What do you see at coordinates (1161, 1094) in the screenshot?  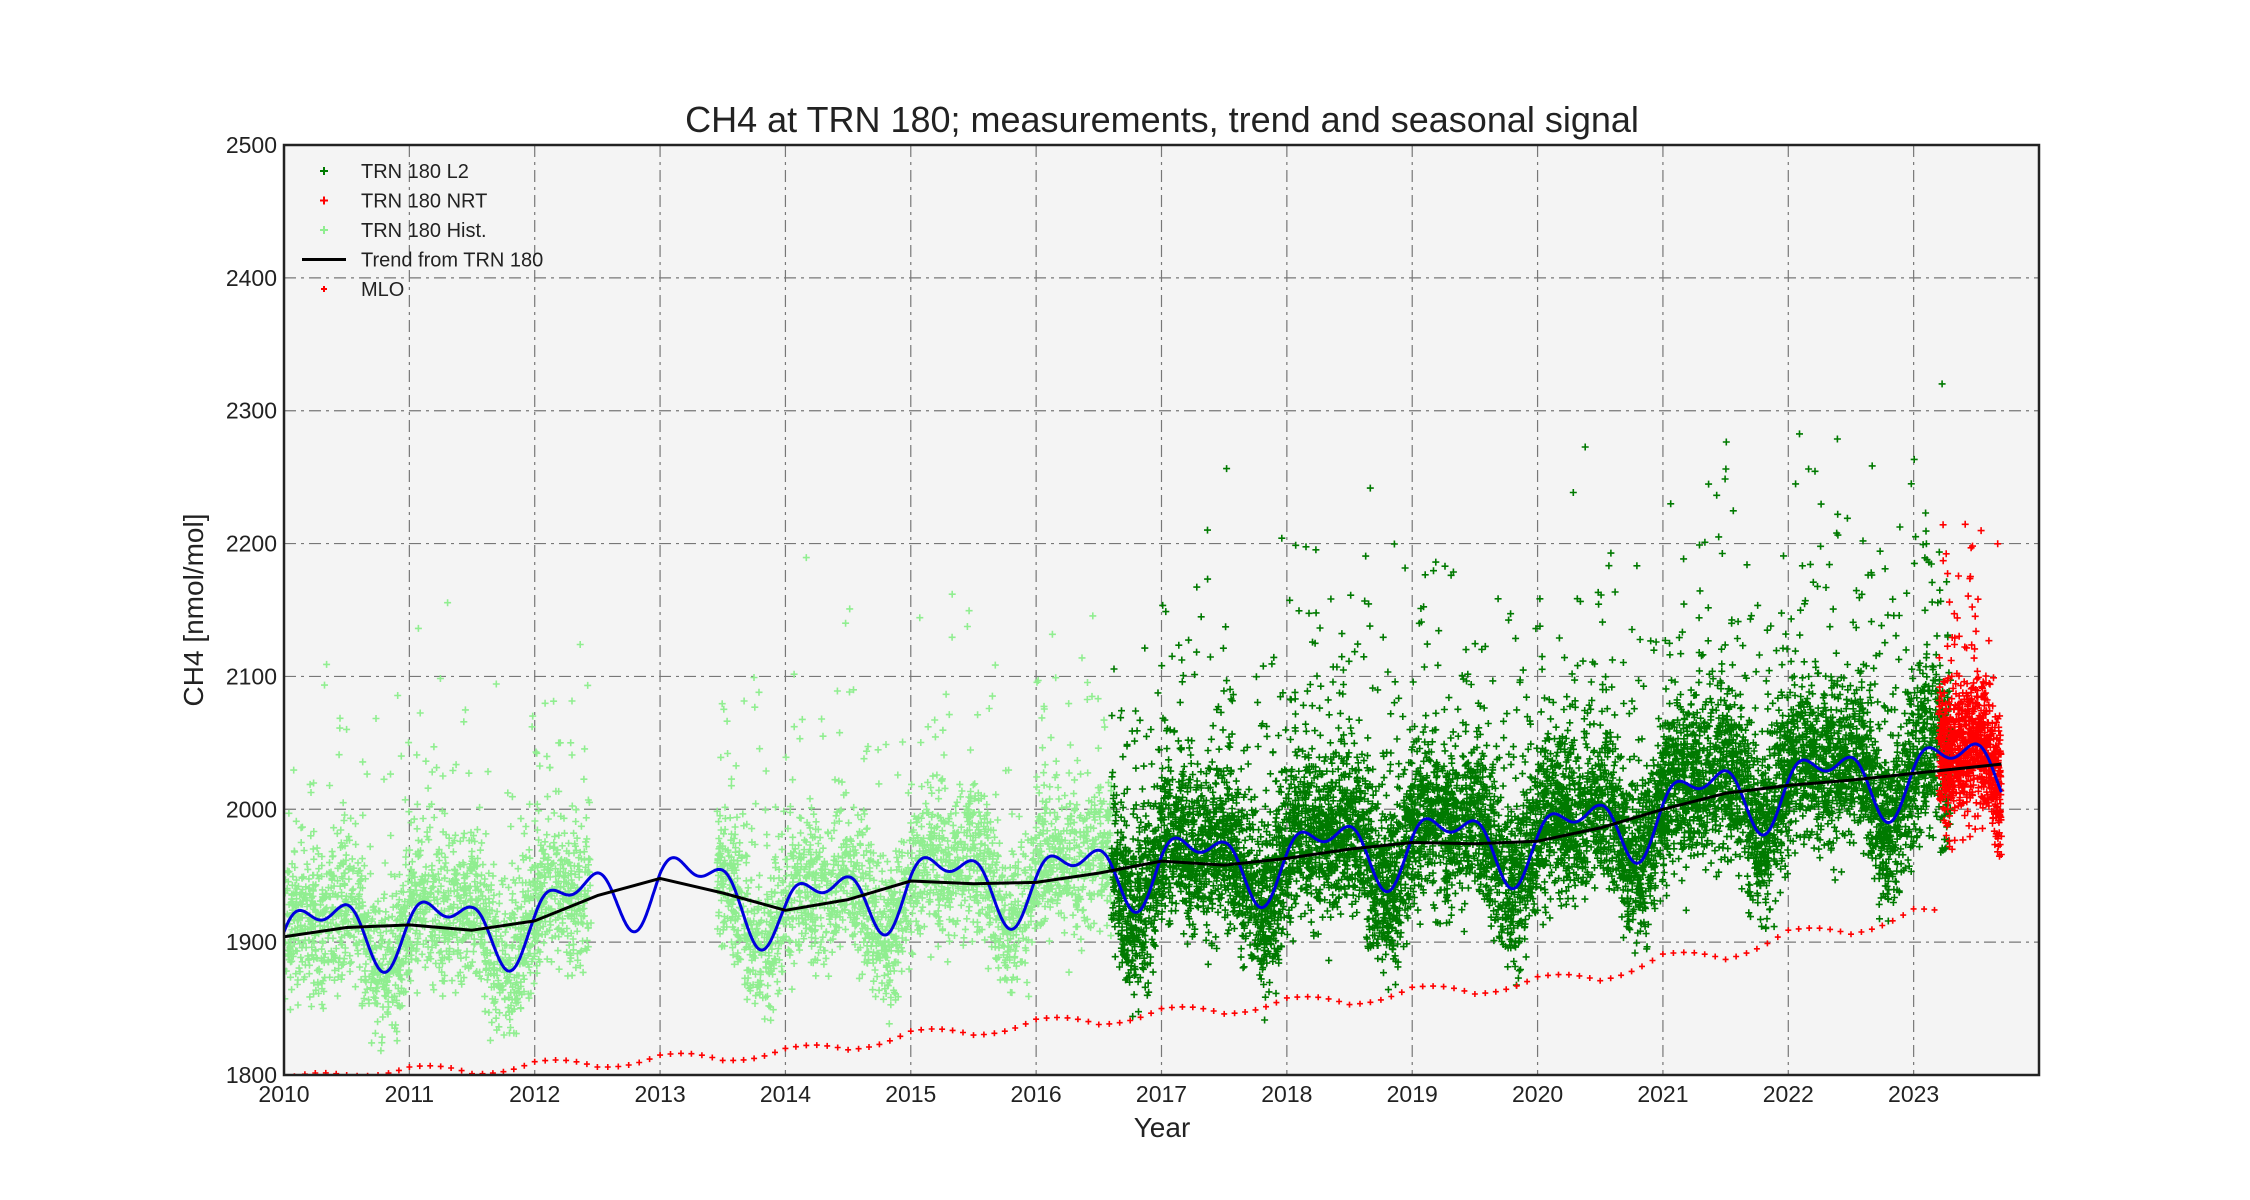 I see `x-tick-label: 2017` at bounding box center [1161, 1094].